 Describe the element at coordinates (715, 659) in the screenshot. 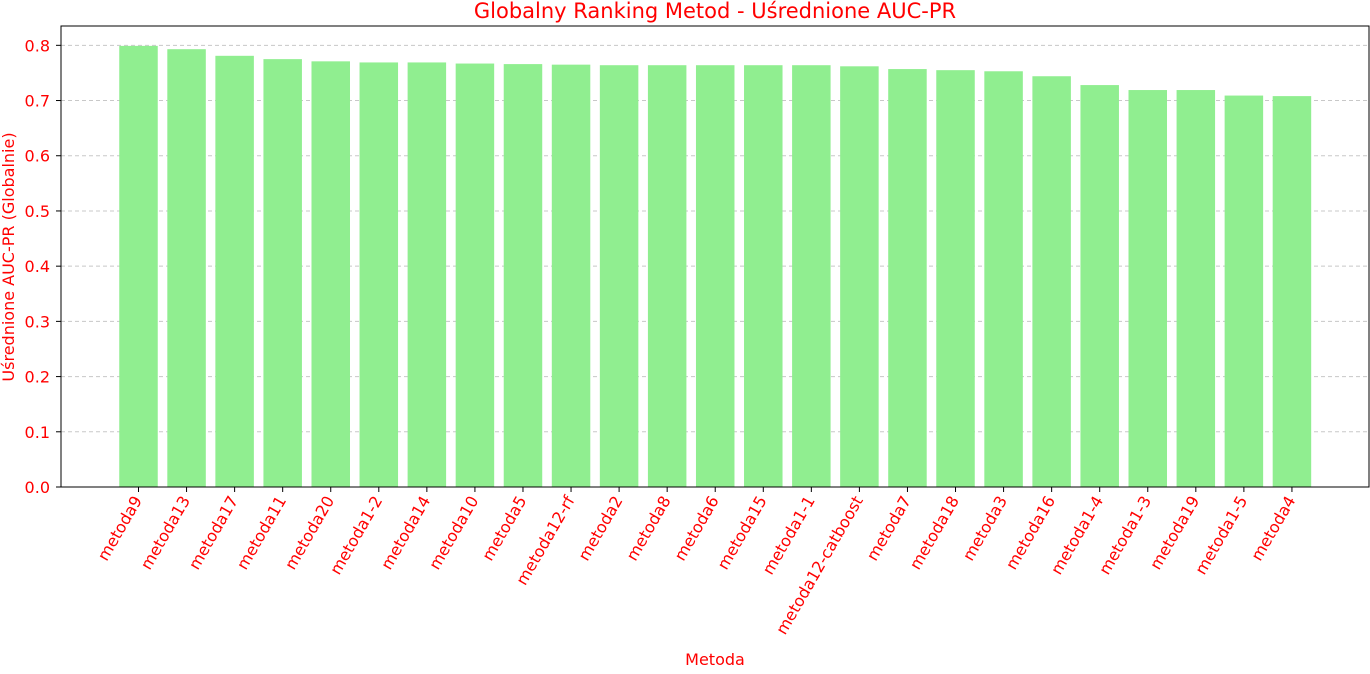

I see `x-axis-label: Metoda` at that location.